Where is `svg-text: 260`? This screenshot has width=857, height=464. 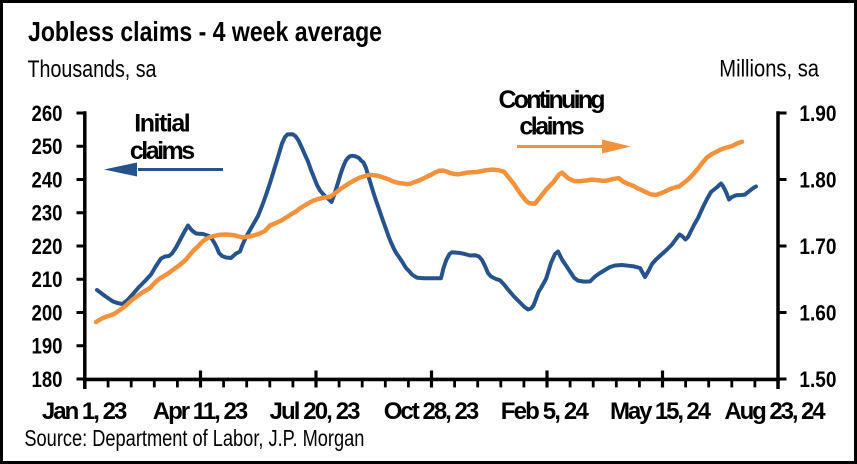
svg-text: 260 is located at coordinates (47, 113).